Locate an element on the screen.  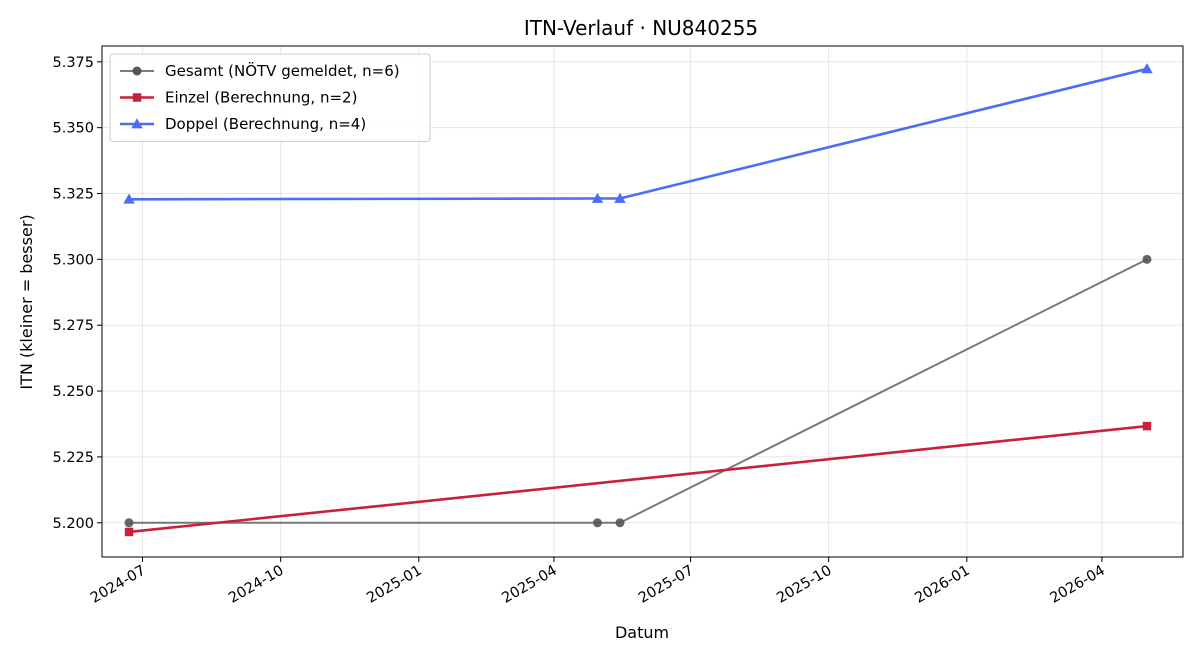
y-tick-label: 5.325 is located at coordinates (73, 195).